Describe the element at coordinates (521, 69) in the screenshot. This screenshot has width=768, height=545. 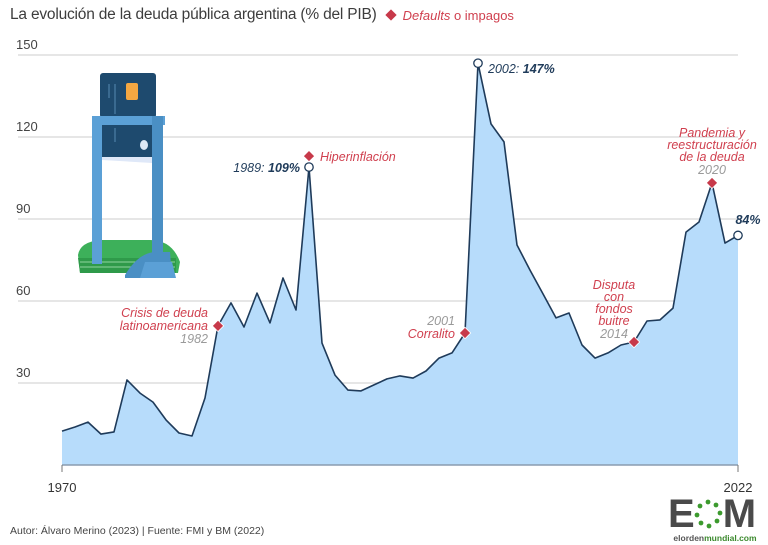
I see `annotation-peak-2002: 2002: 147%` at that location.